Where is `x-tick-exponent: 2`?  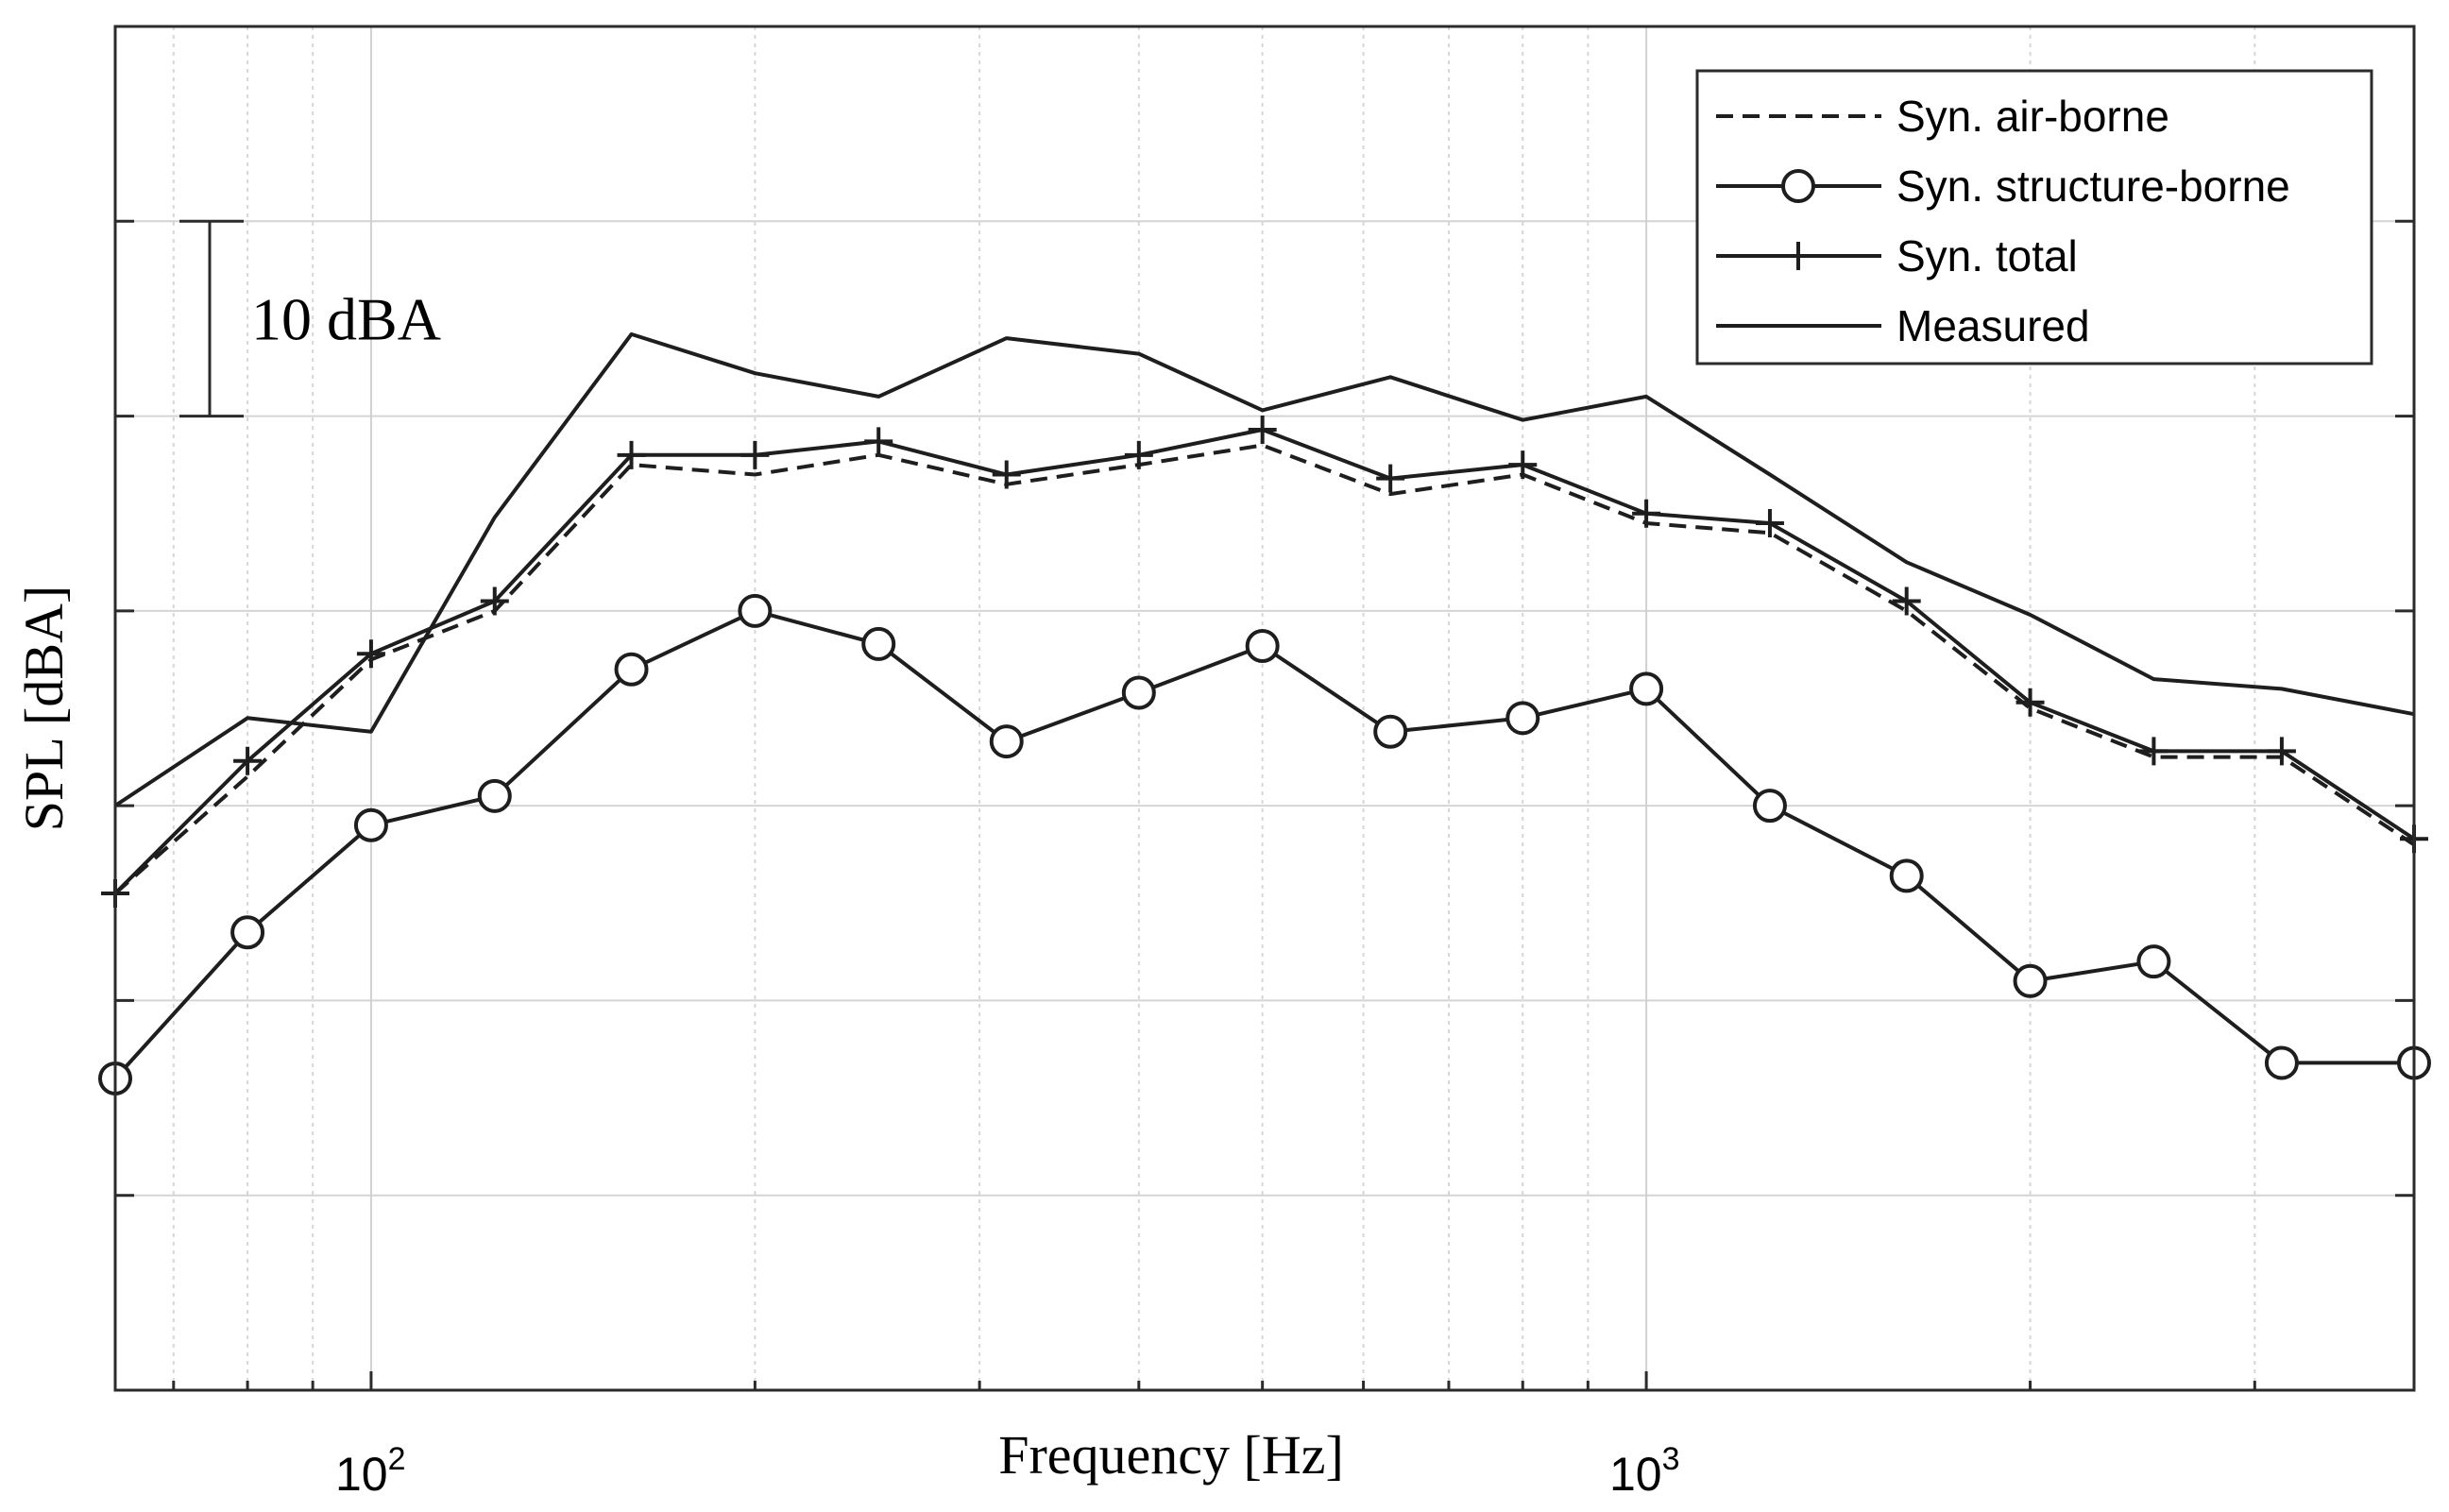
x-tick-exponent: 2 is located at coordinates (397, 1459).